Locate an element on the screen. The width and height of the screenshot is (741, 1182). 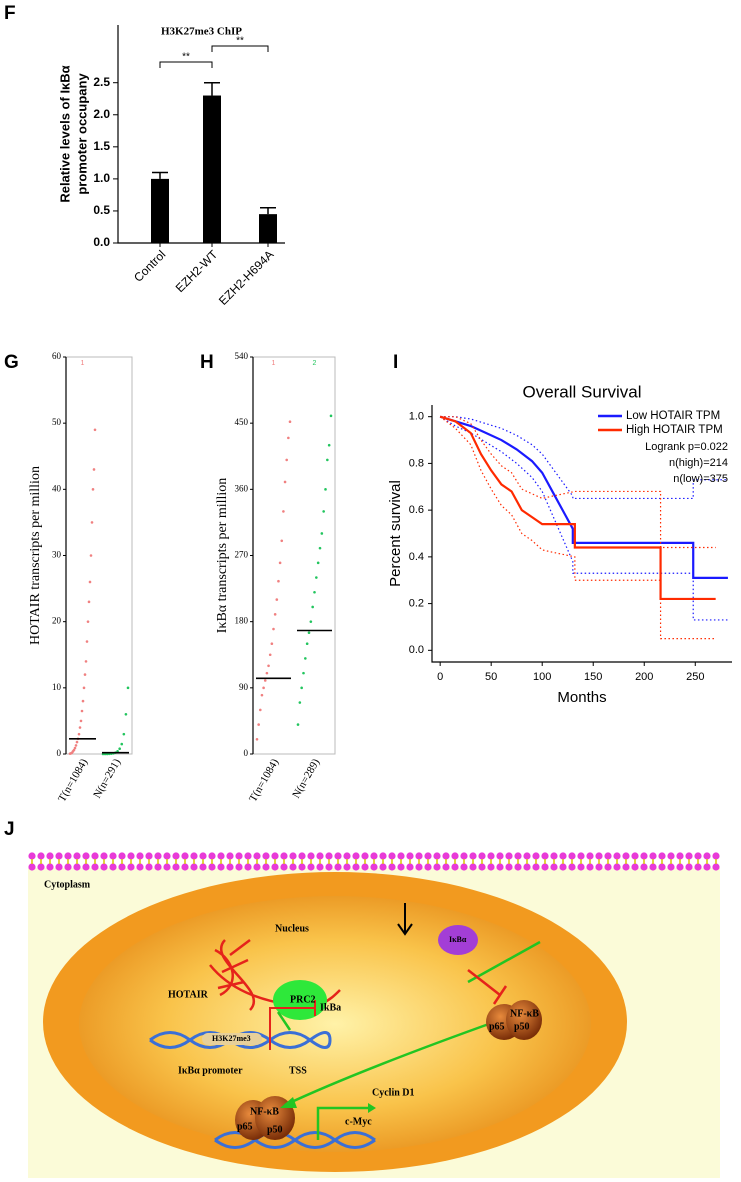
y-tick-label: 180 is located at coordinates (242, 621).